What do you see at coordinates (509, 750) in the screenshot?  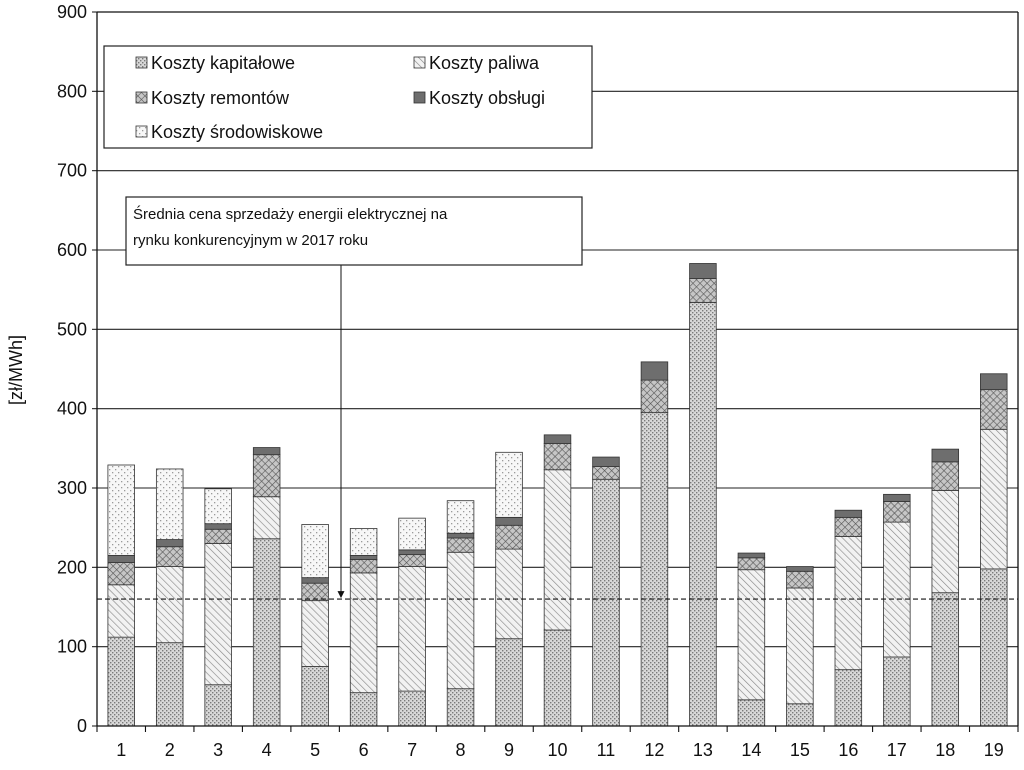 I see `x-tick-label: 9` at bounding box center [509, 750].